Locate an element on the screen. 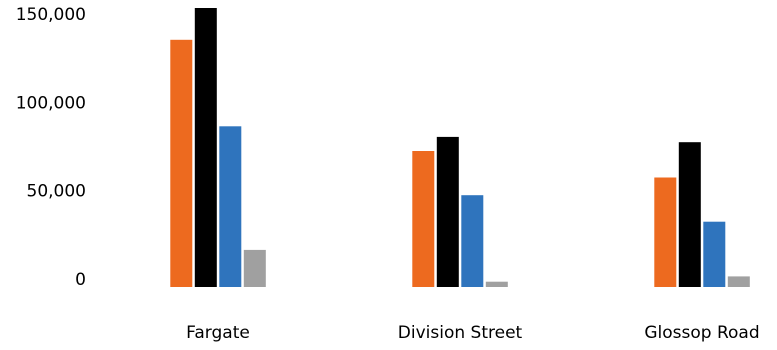 The height and width of the screenshot is (350, 777). x-axis-ticks: Fargate Division Street Glossop Road is located at coordinates (472, 333).